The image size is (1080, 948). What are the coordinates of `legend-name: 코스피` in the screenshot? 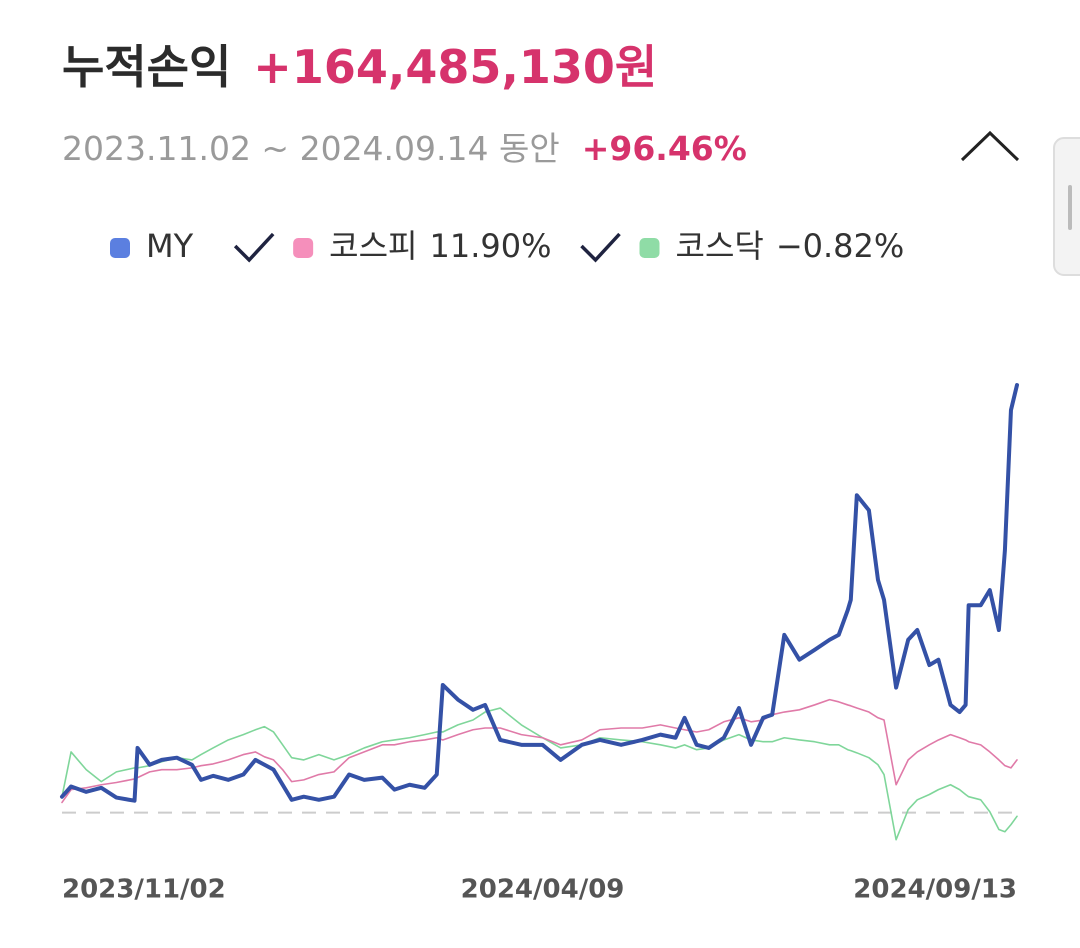 It's located at (373, 246).